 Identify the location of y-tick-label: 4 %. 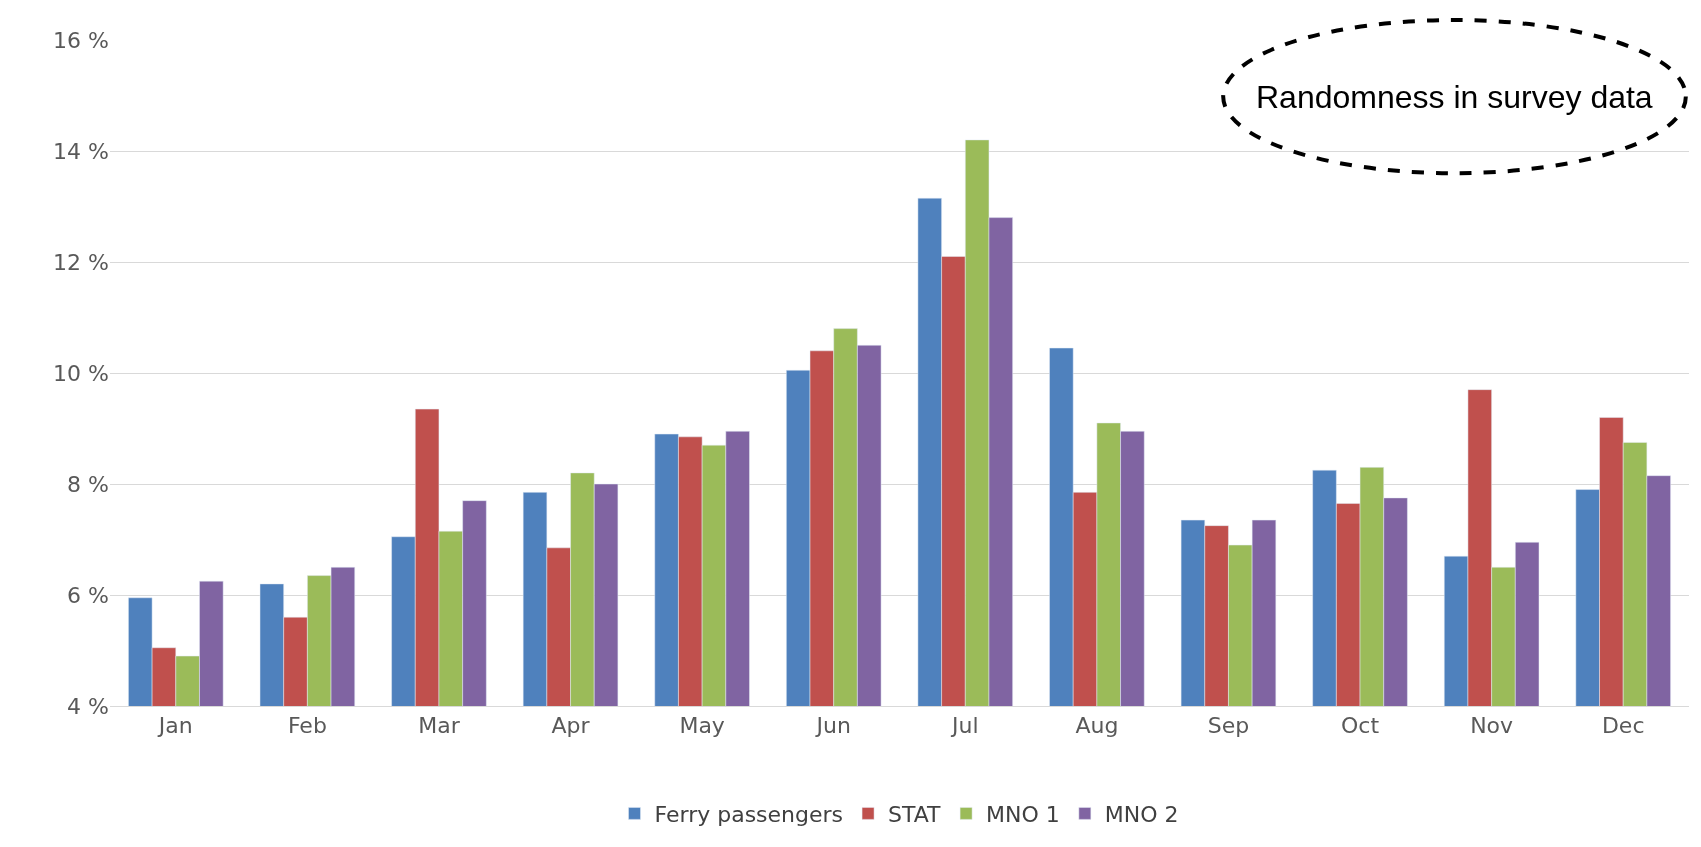
(88, 706).